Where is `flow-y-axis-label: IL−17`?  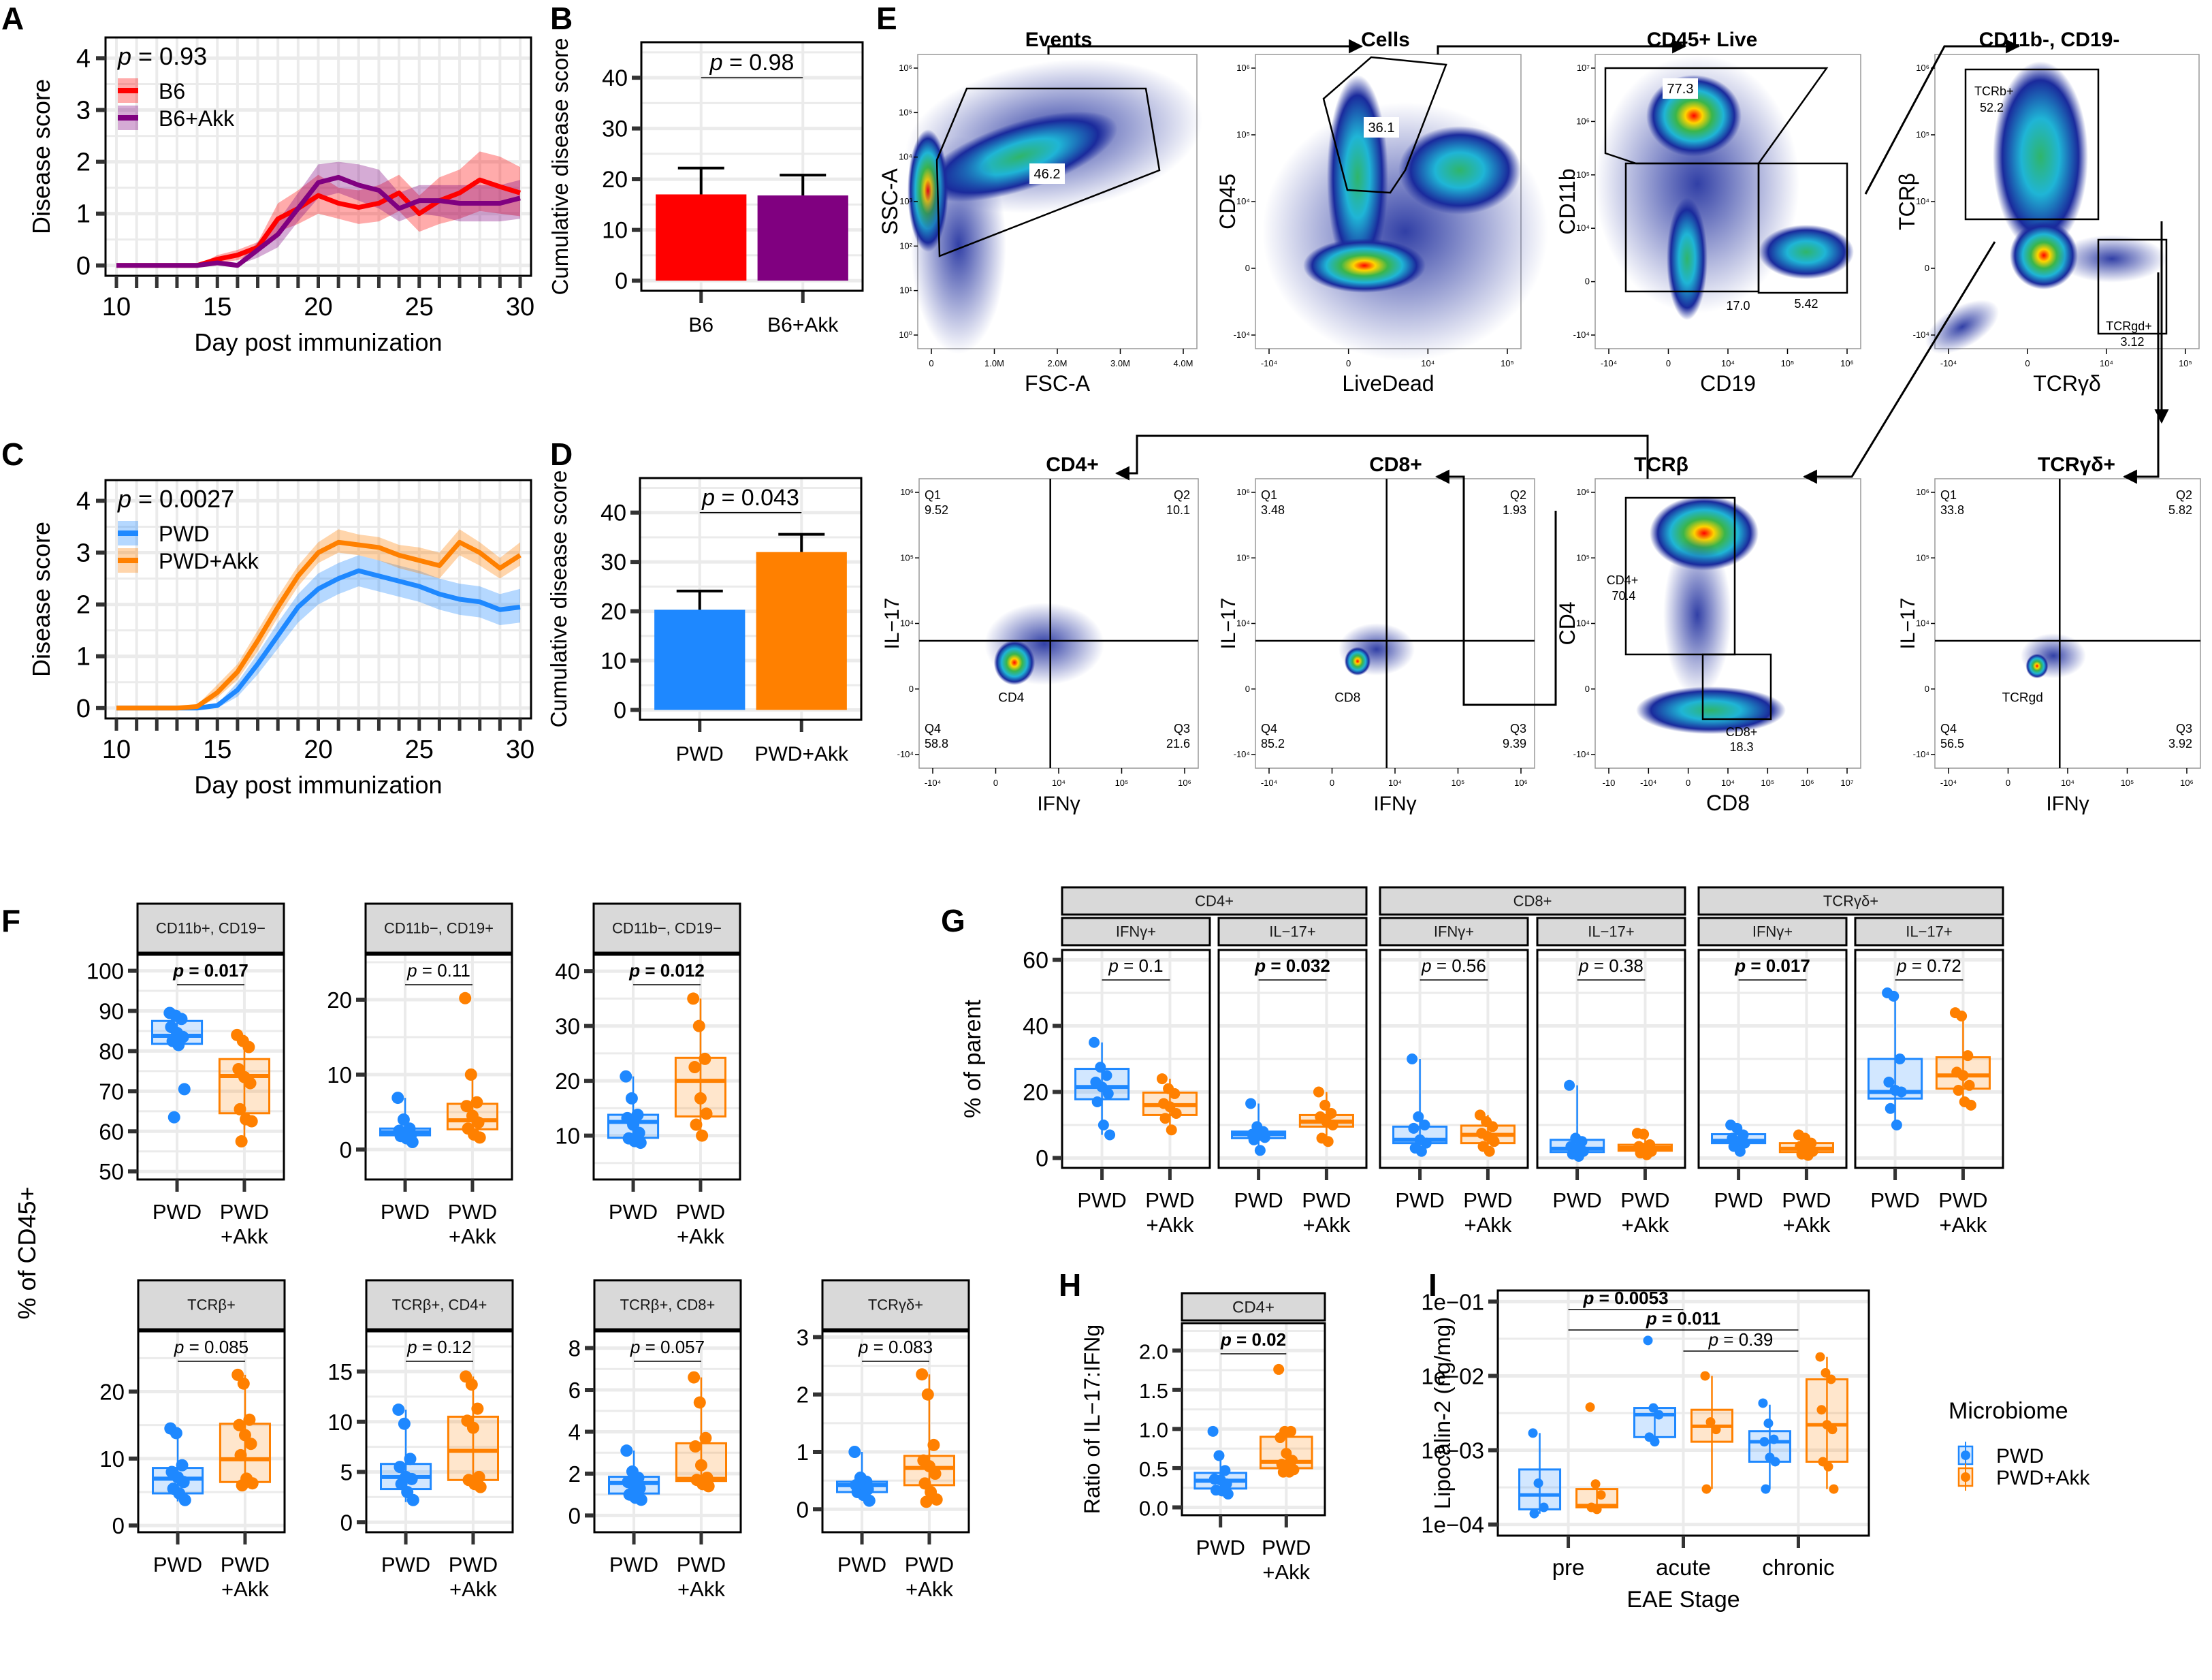
flow-y-axis-label: IL−17 is located at coordinates (1228, 624).